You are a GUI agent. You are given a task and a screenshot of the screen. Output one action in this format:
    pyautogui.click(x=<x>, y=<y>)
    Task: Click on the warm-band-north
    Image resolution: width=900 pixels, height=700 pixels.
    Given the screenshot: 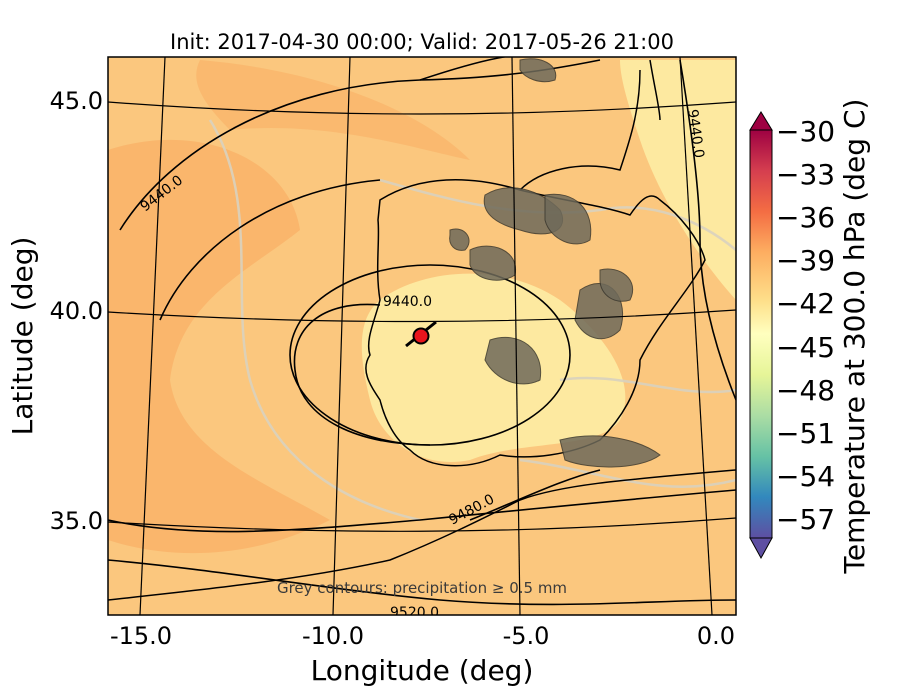 What is the action you would take?
    pyautogui.click(x=333, y=110)
    